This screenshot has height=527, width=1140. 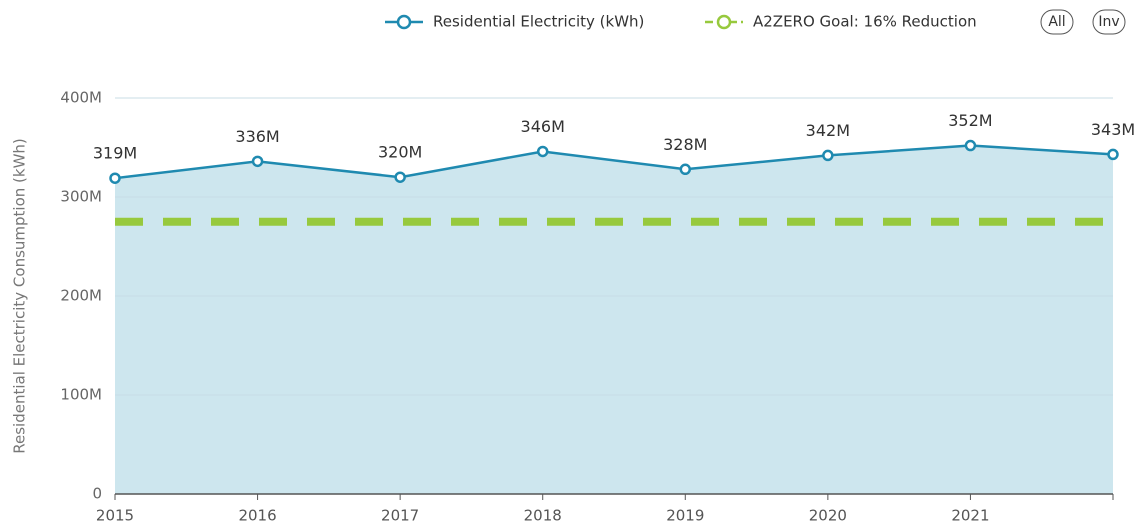 What do you see at coordinates (400, 516) in the screenshot?
I see `x-tick-label: 2017` at bounding box center [400, 516].